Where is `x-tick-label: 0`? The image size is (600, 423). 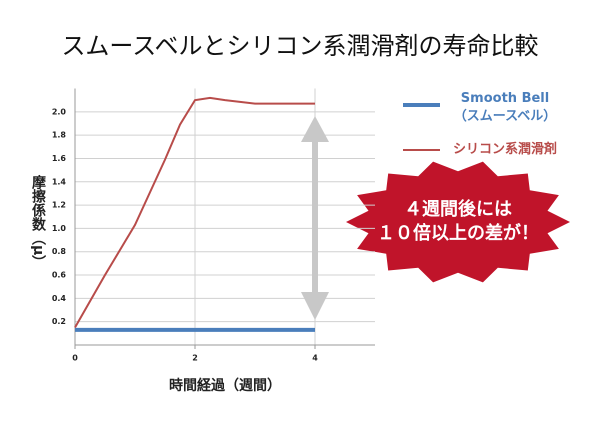
x-tick-label: 0 is located at coordinates (75, 358).